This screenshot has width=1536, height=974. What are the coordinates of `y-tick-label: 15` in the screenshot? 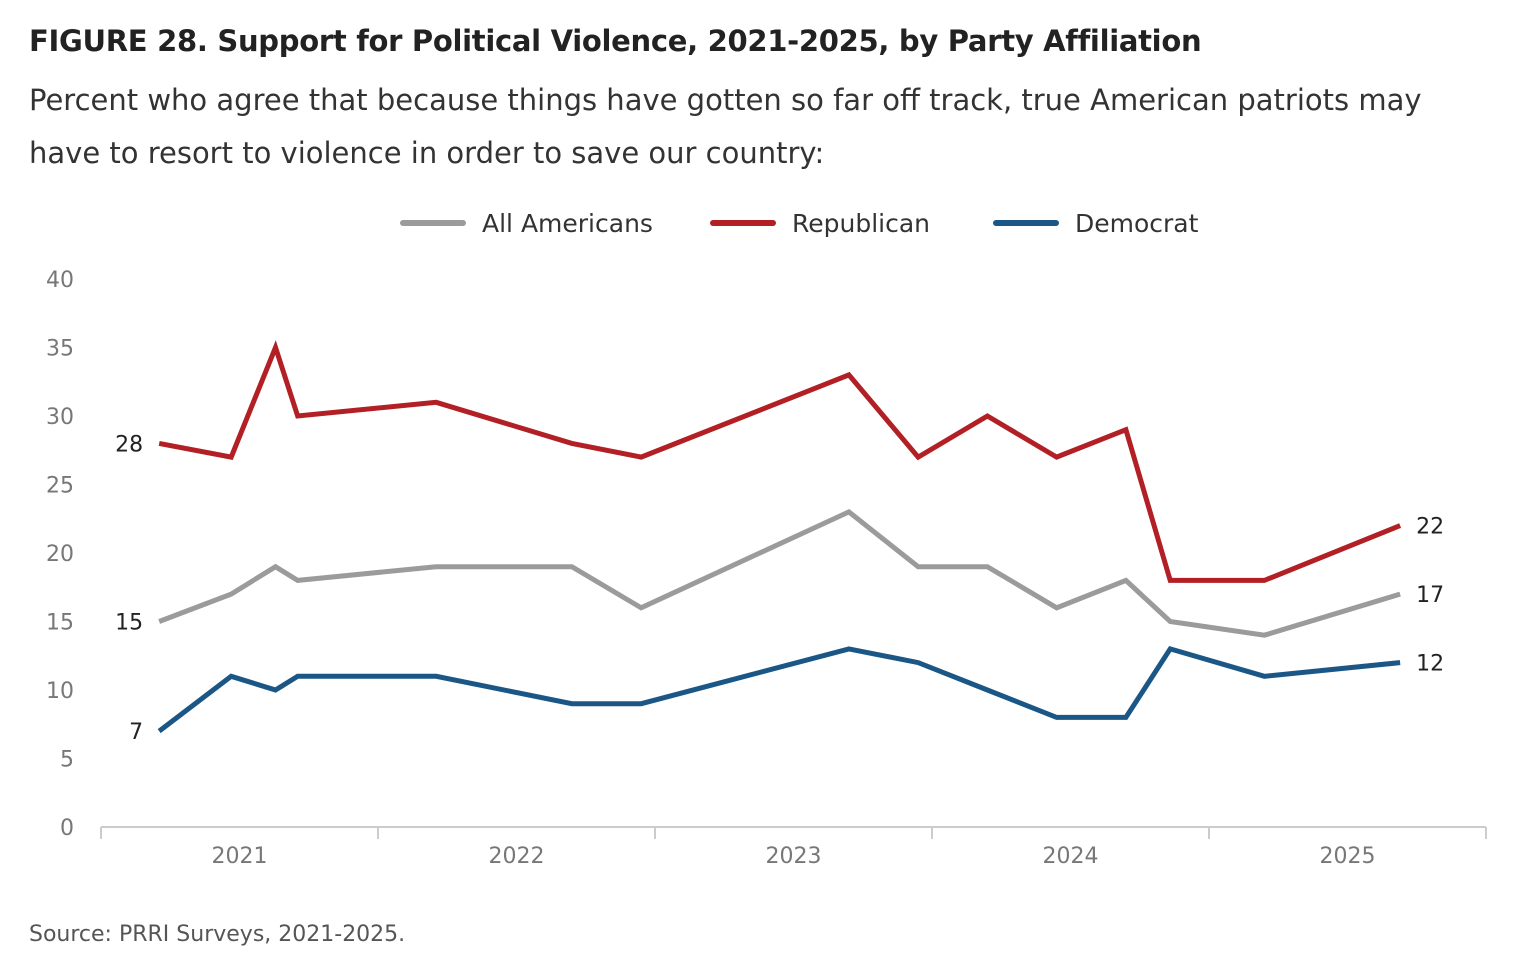 It's located at (60, 623).